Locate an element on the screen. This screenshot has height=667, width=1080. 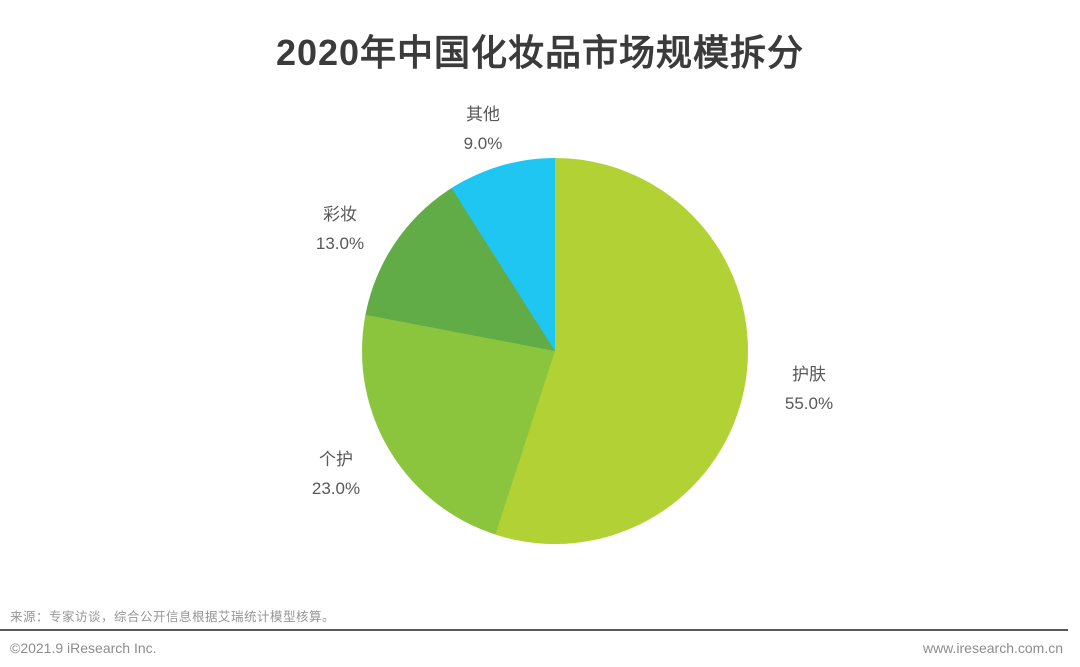
footer-copyright: ©2021.9 iResearch Inc. is located at coordinates (83, 648).